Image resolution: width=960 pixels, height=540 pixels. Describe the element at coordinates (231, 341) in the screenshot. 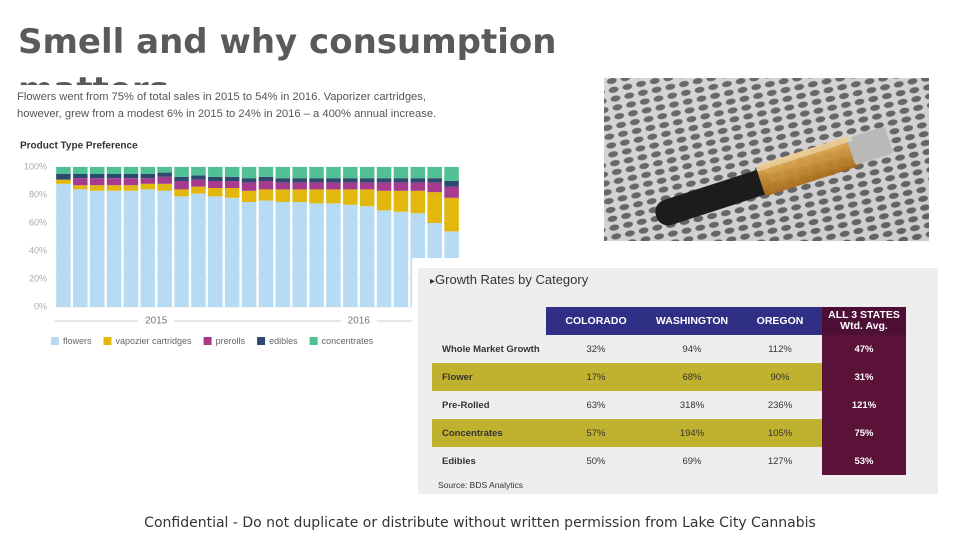

I see `legend-label: prerolls` at that location.